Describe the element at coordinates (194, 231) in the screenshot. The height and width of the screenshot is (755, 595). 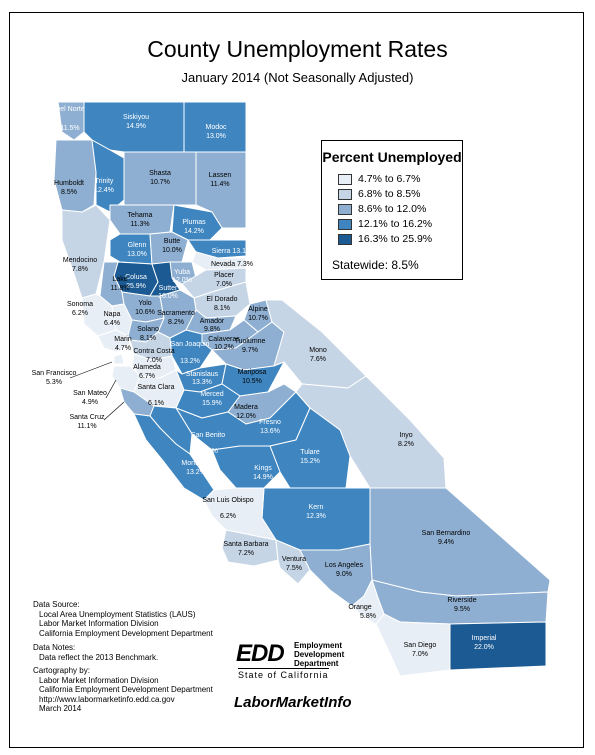
I see `label-plumas-rate: 14.2%` at that location.